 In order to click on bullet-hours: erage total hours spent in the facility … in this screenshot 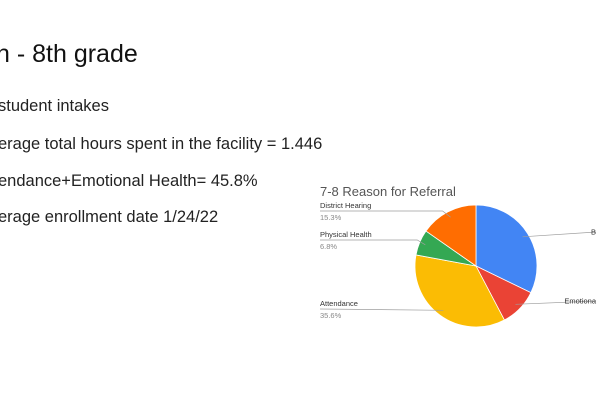, I will do `click(161, 144)`.